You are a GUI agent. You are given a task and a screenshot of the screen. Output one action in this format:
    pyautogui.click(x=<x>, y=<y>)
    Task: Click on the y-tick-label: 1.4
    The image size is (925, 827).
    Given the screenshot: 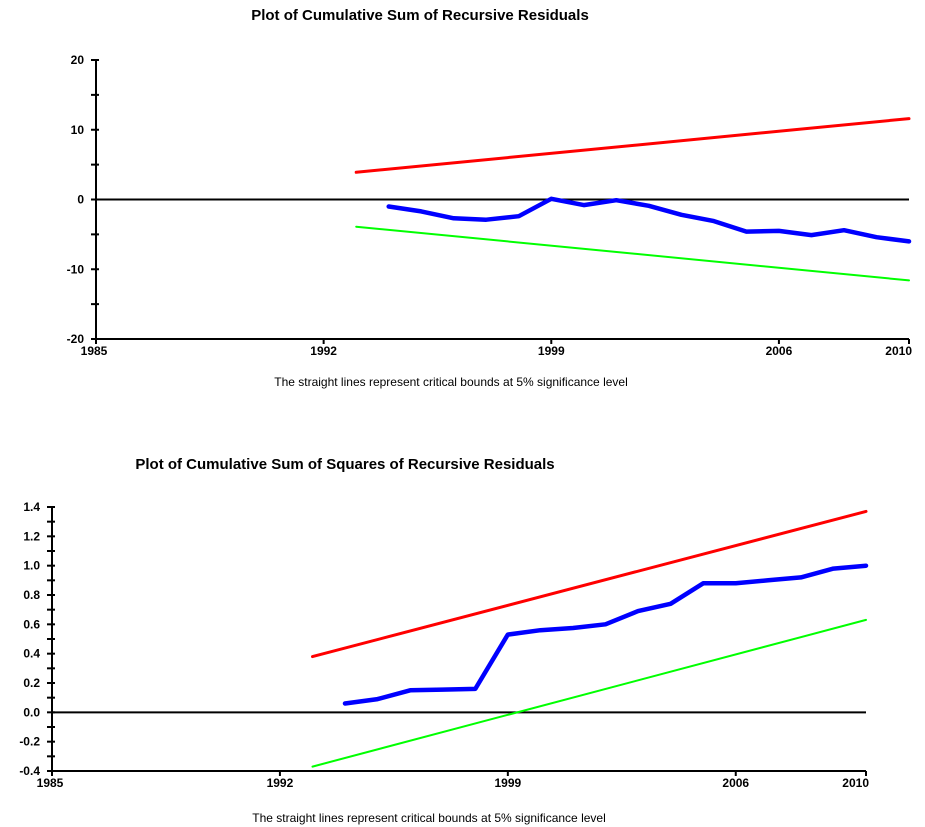 What is the action you would take?
    pyautogui.click(x=31, y=507)
    